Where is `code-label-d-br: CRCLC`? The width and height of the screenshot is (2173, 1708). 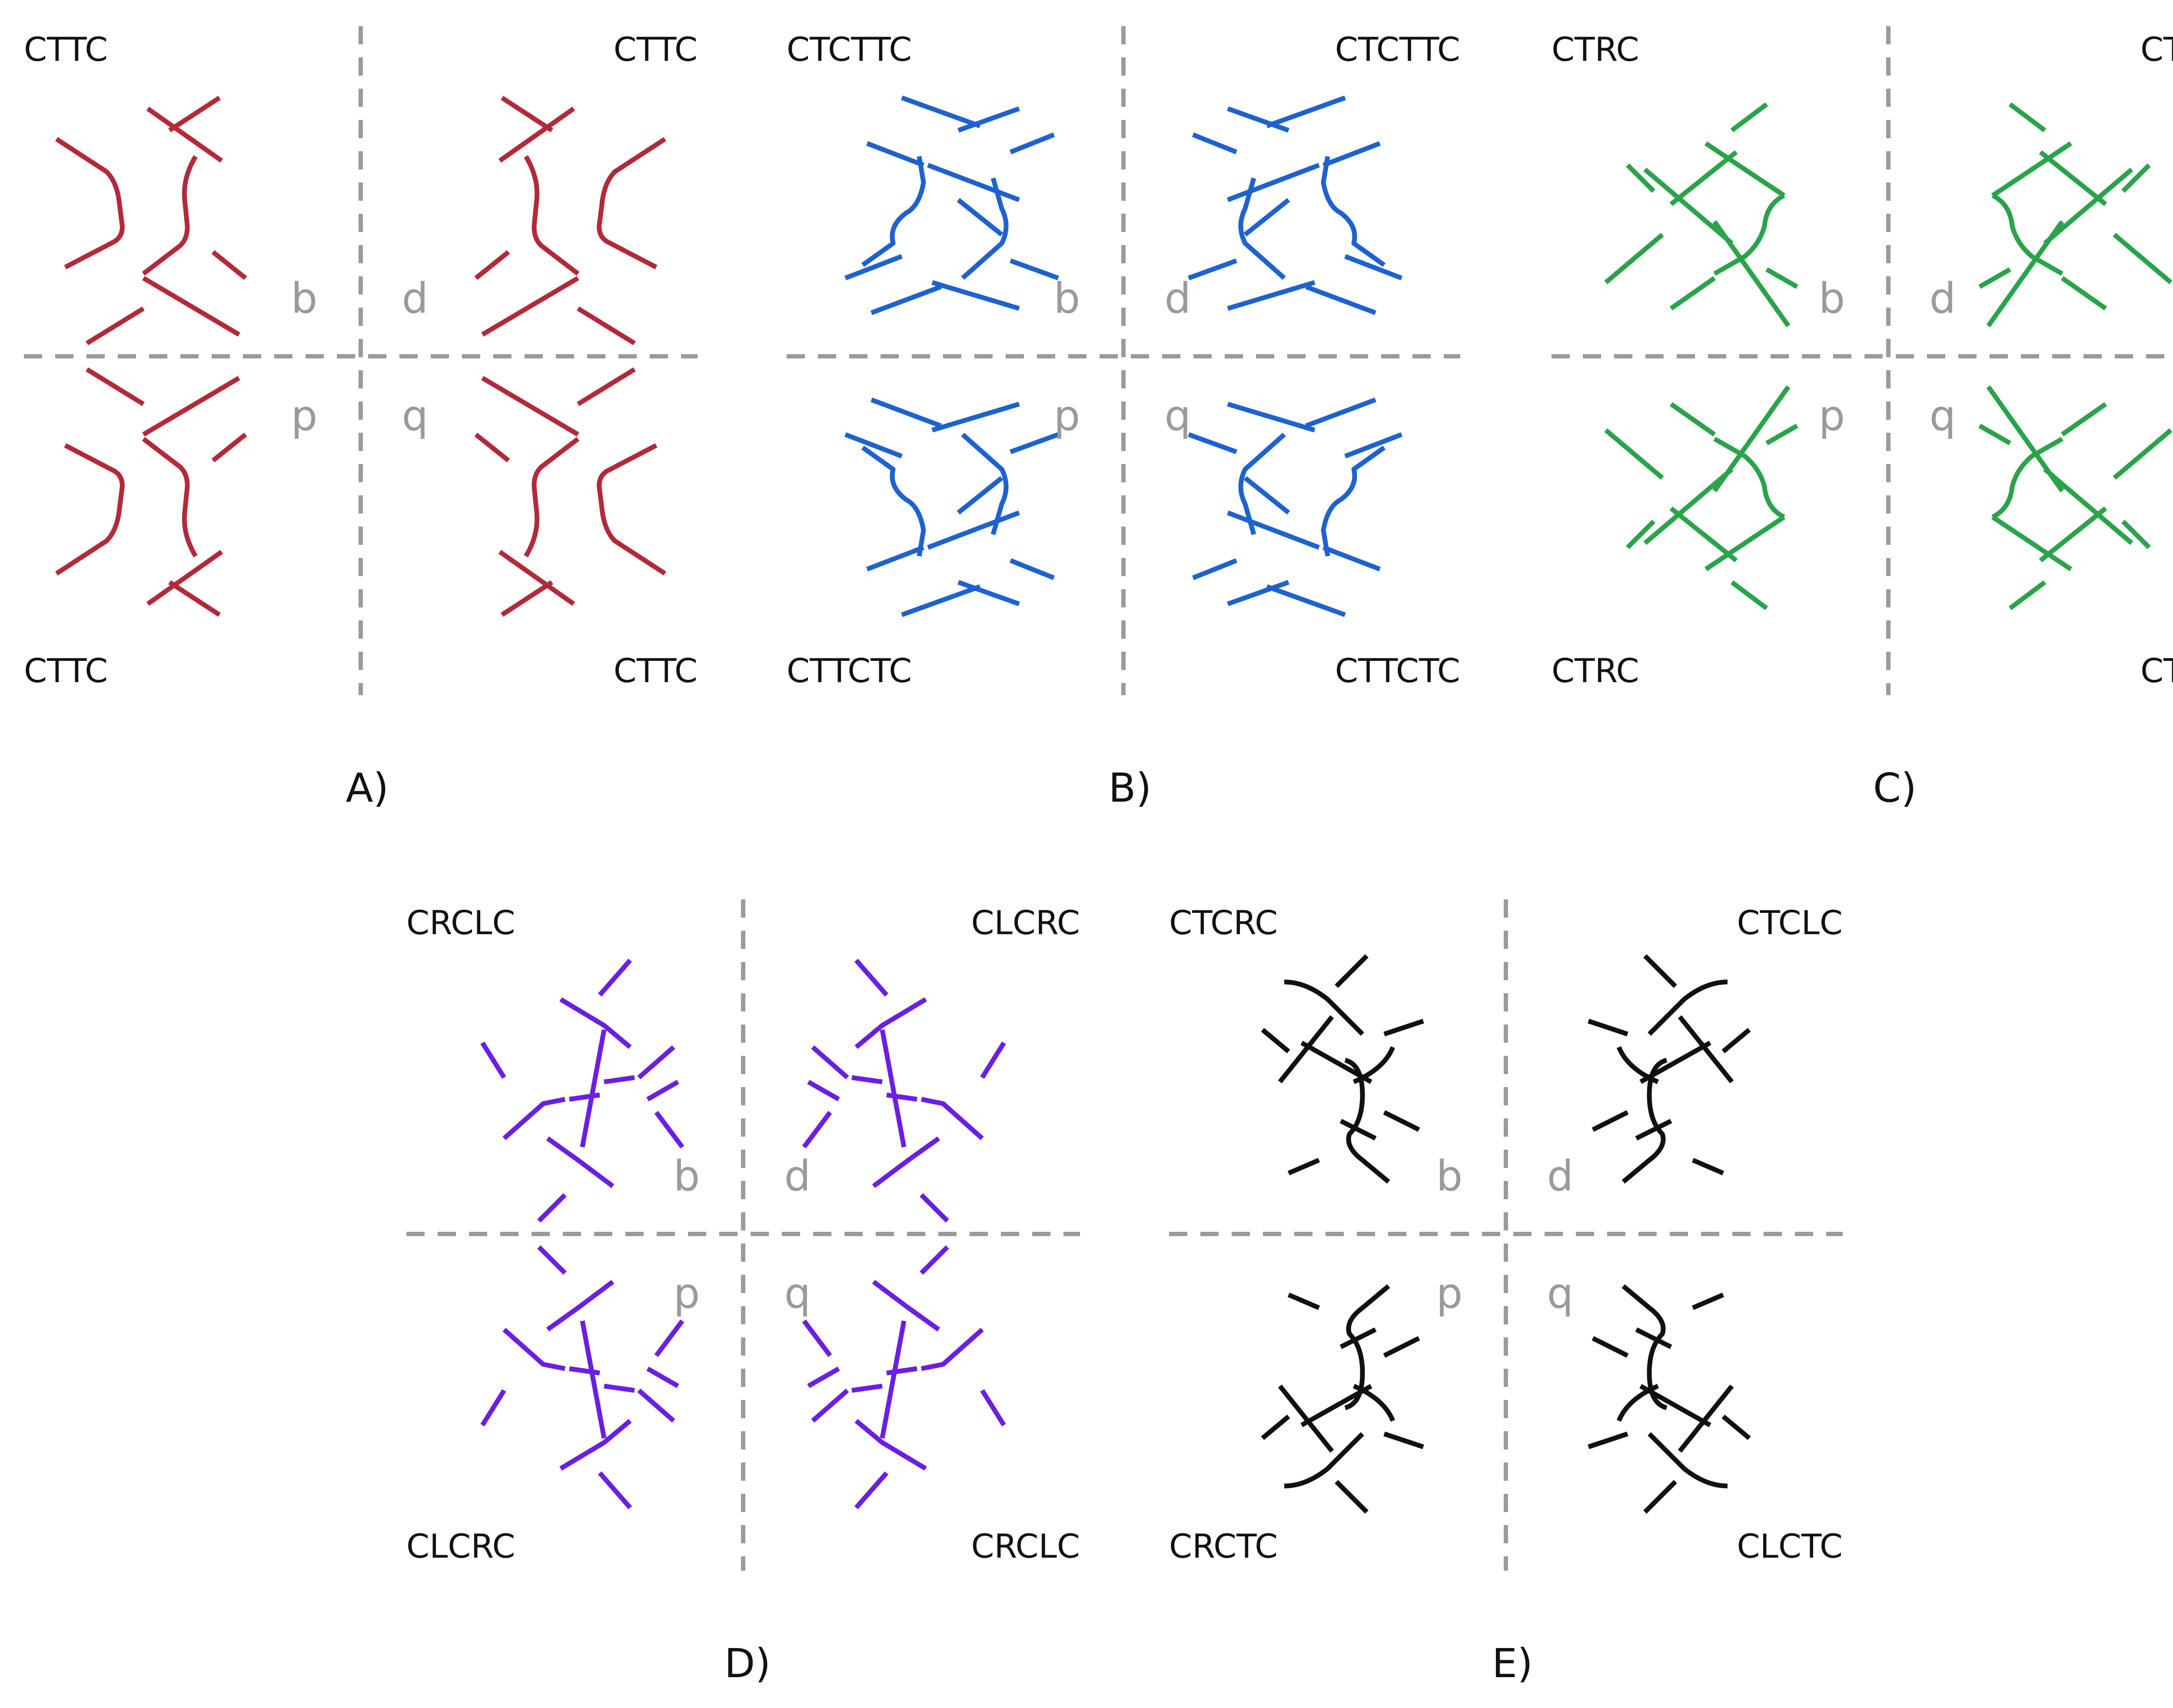 code-label-d-br: CRCLC is located at coordinates (1025, 1546).